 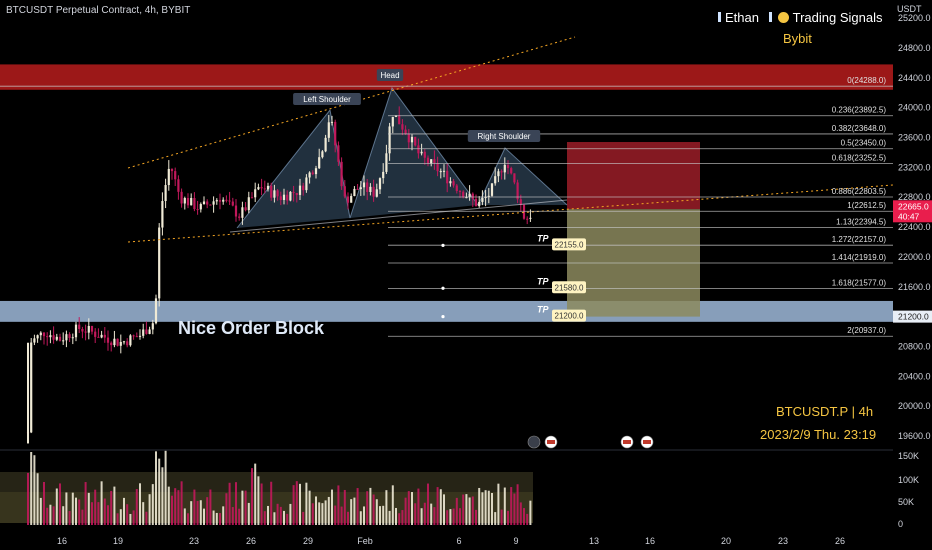 What do you see at coordinates (906, 502) in the screenshot?
I see `volume-tick: 50K` at bounding box center [906, 502].